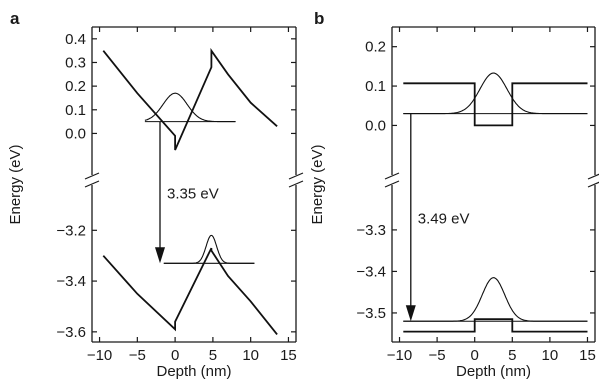 The image size is (599, 381). Describe the element at coordinates (371, 230) in the screenshot. I see `y-tick-label: −3.3` at that location.